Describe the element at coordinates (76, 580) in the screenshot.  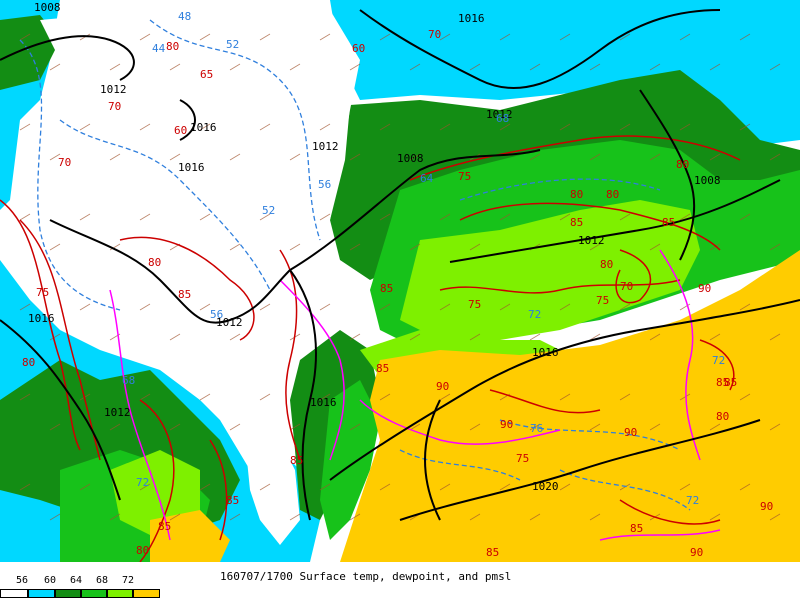
I see `legend-label-64: 64` at that location.